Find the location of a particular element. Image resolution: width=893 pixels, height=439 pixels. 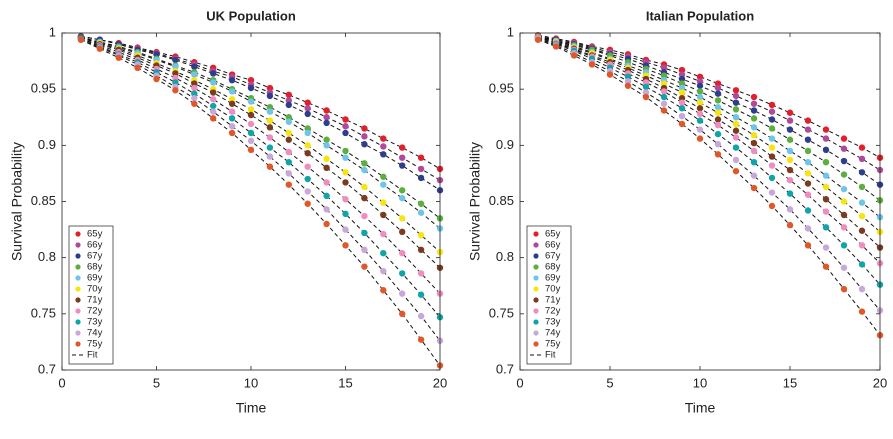

x-tick-label: 10 is located at coordinates (251, 382).